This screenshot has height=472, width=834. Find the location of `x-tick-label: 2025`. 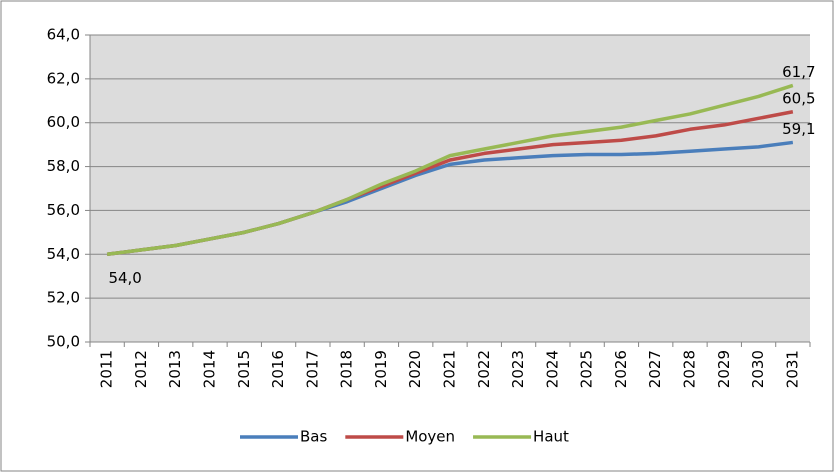

x-tick-label: 2025 is located at coordinates (587, 369).